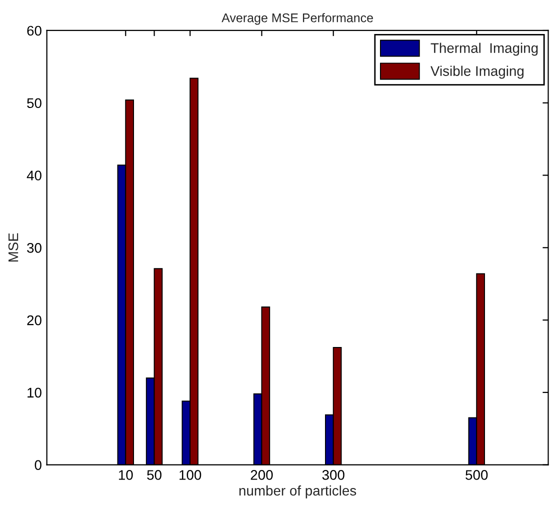 This screenshot has width=551, height=508. What do you see at coordinates (191, 475) in the screenshot?
I see `x-tick-label: 100` at bounding box center [191, 475].